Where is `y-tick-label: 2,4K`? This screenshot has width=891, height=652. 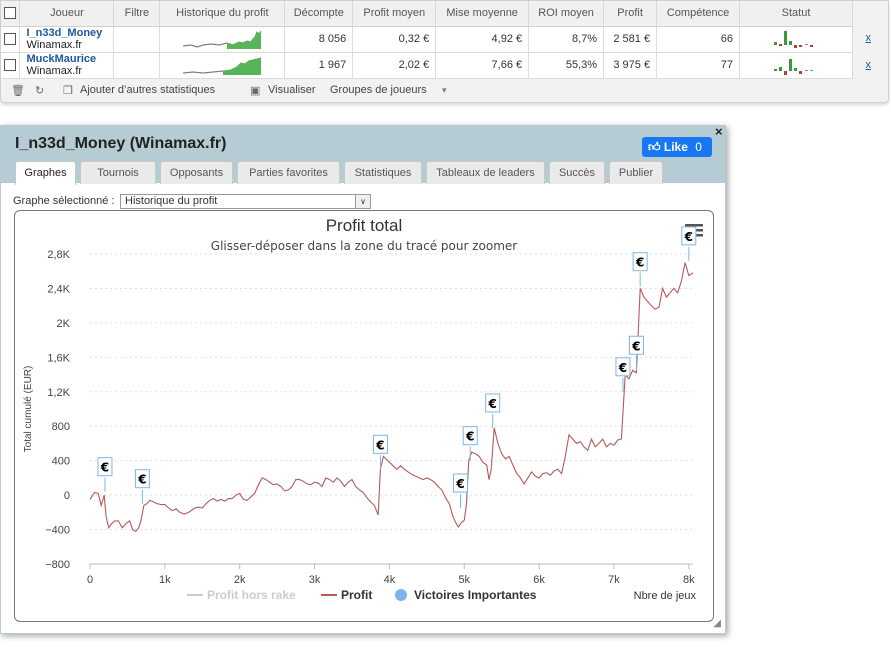 y-tick-label: 2,4K is located at coordinates (58, 289).